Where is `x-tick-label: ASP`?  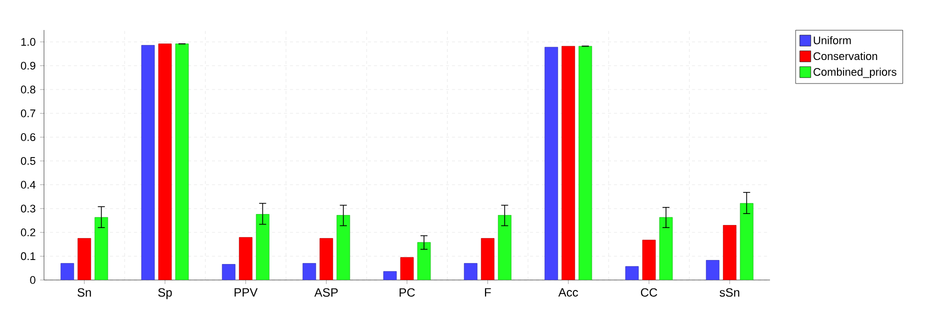
x-tick-label: ASP is located at coordinates (326, 292).